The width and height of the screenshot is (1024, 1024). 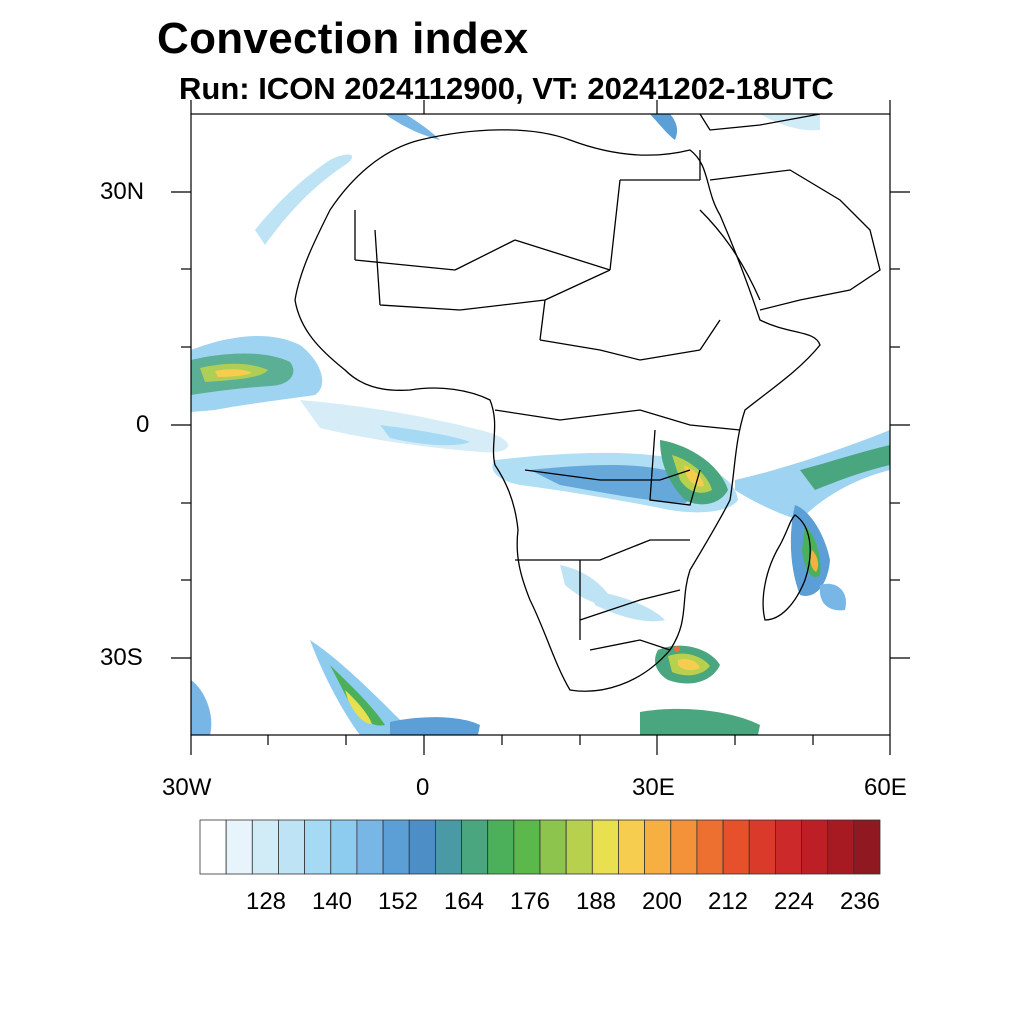 What do you see at coordinates (121, 657) in the screenshot?
I see `lat-label-30s: 30S` at bounding box center [121, 657].